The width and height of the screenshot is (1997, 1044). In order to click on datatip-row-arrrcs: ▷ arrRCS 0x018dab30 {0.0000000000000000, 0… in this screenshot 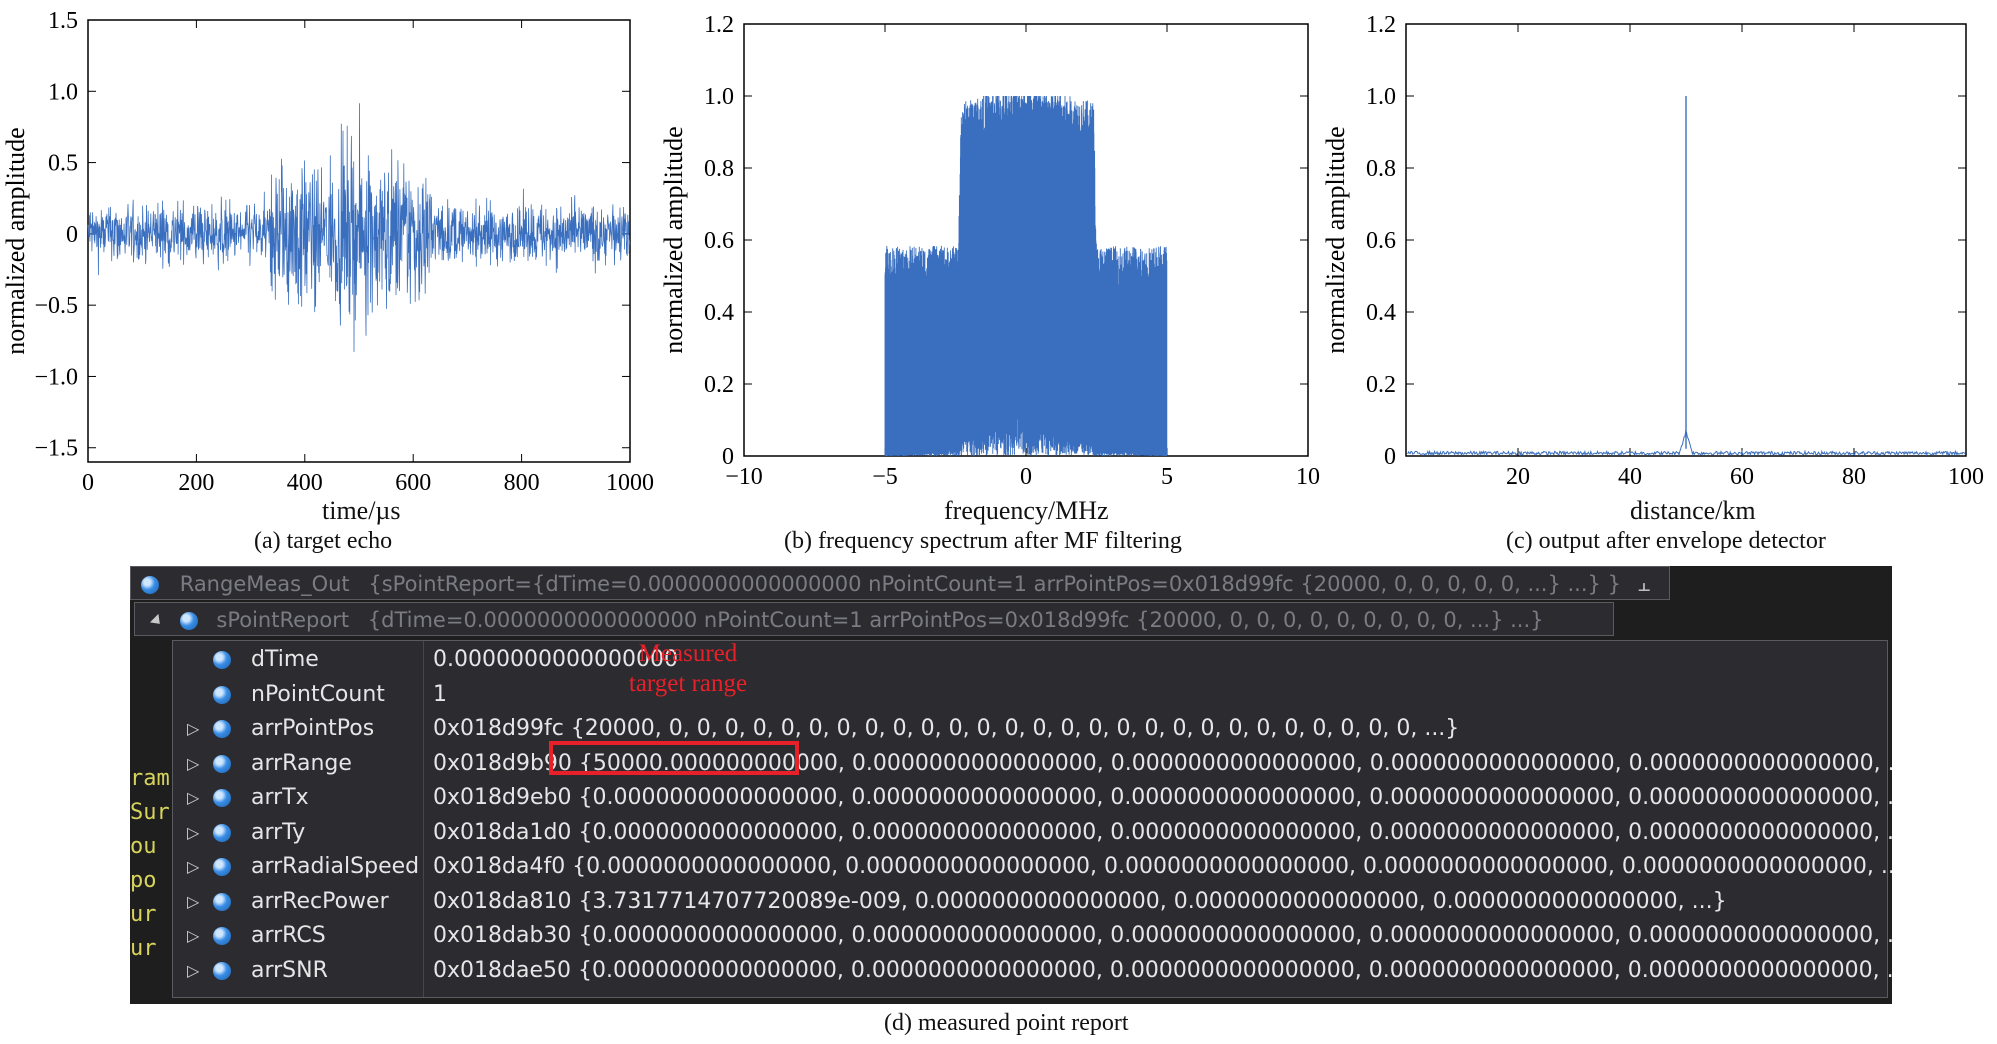, I will do `click(1032, 936)`.